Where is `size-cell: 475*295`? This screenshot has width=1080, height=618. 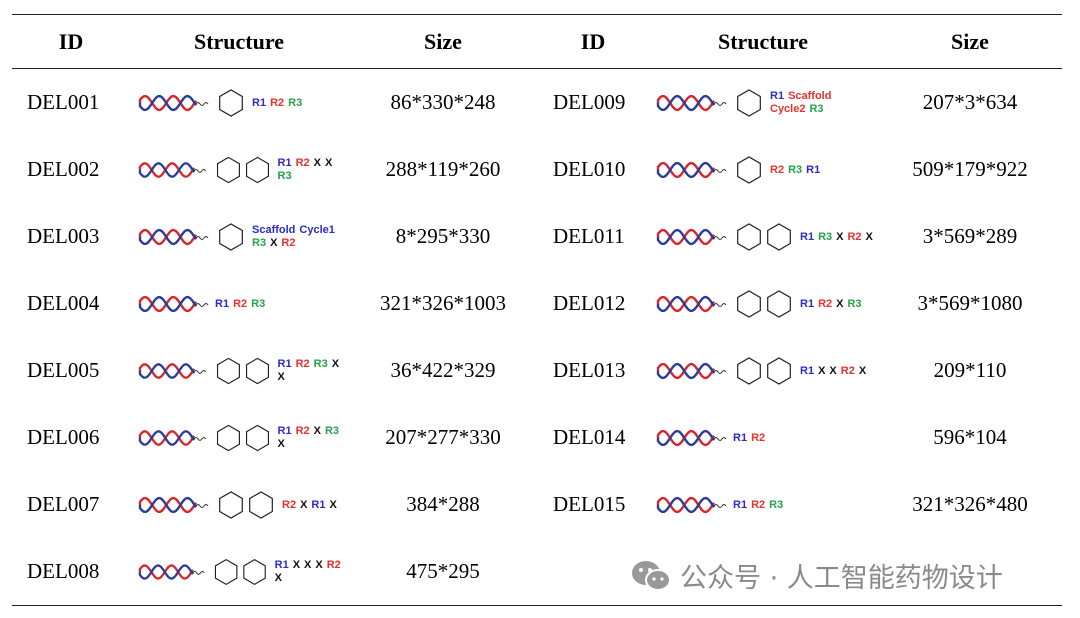
size-cell: 475*295 is located at coordinates (443, 571).